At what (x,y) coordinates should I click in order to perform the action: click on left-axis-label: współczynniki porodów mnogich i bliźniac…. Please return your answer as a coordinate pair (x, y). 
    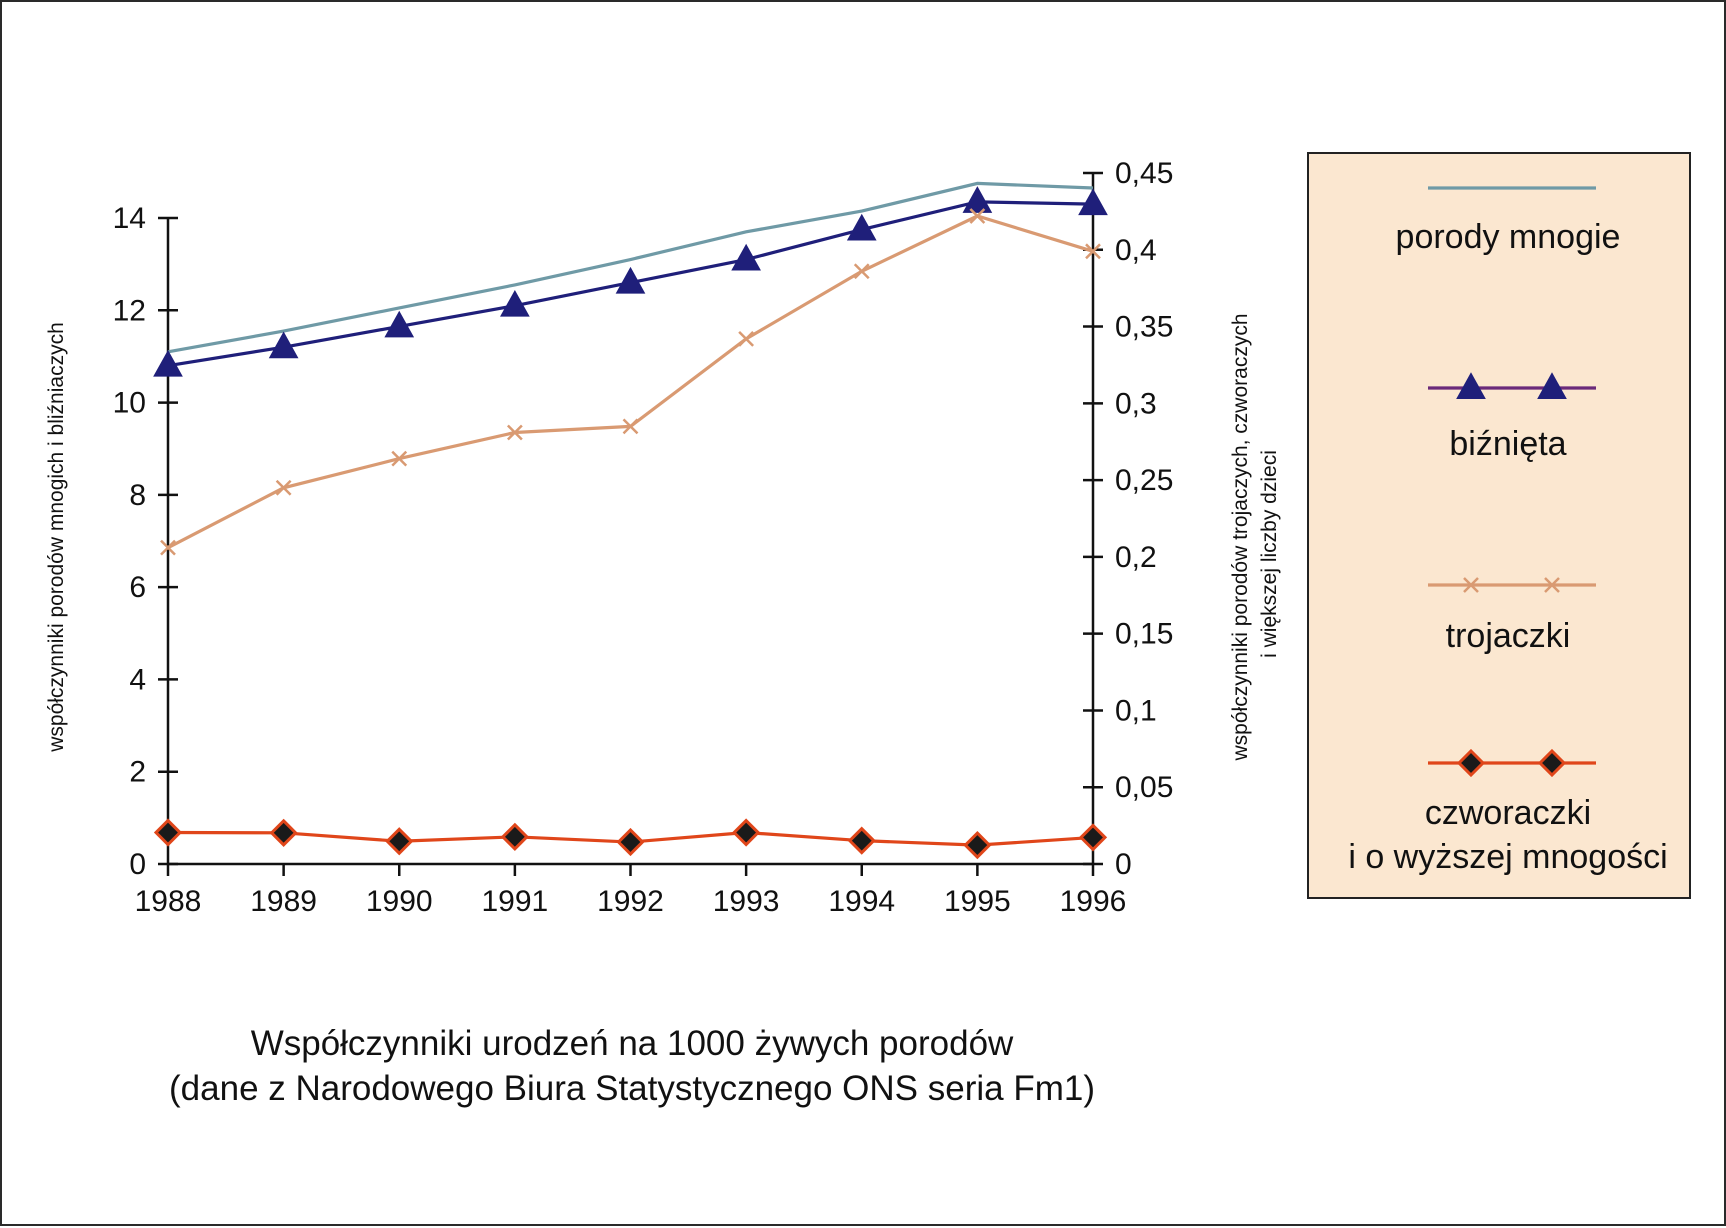
    Looking at the image, I should click on (56, 537).